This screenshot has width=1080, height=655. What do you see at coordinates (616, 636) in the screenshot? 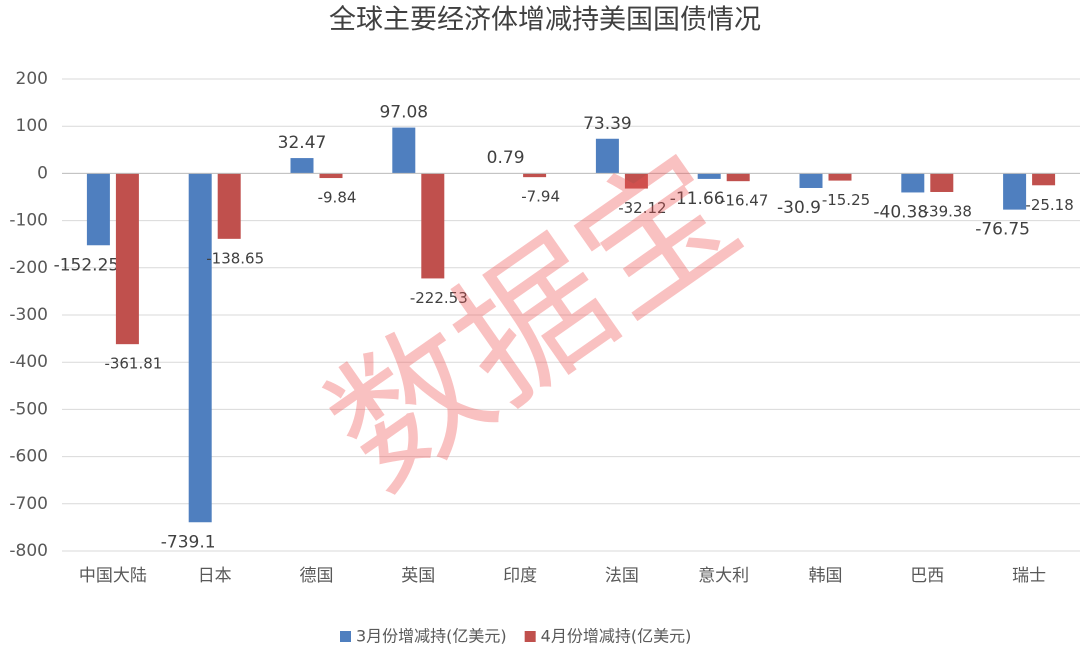
I see `legend-label: 4月份增减持(亿美元)` at bounding box center [616, 636].